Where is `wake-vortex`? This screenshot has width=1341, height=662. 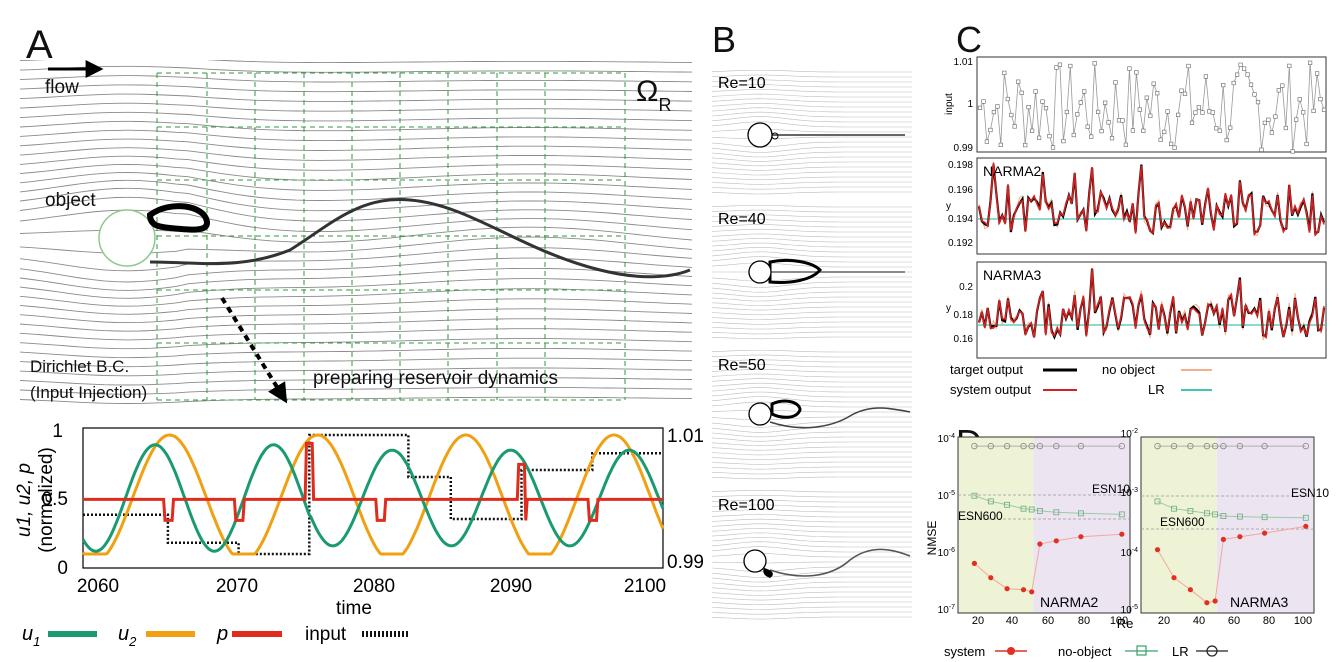 wake-vortex is located at coordinates (178, 218).